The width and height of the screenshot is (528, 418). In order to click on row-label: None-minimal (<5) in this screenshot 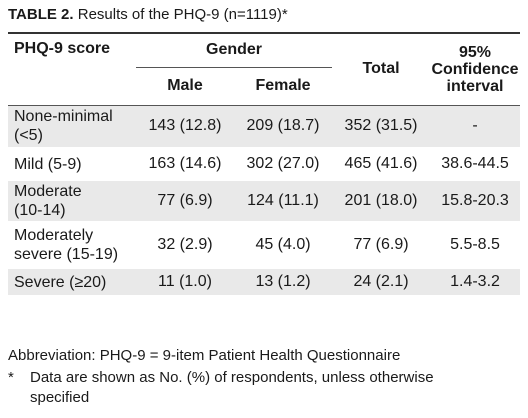, I will do `click(72, 128)`.